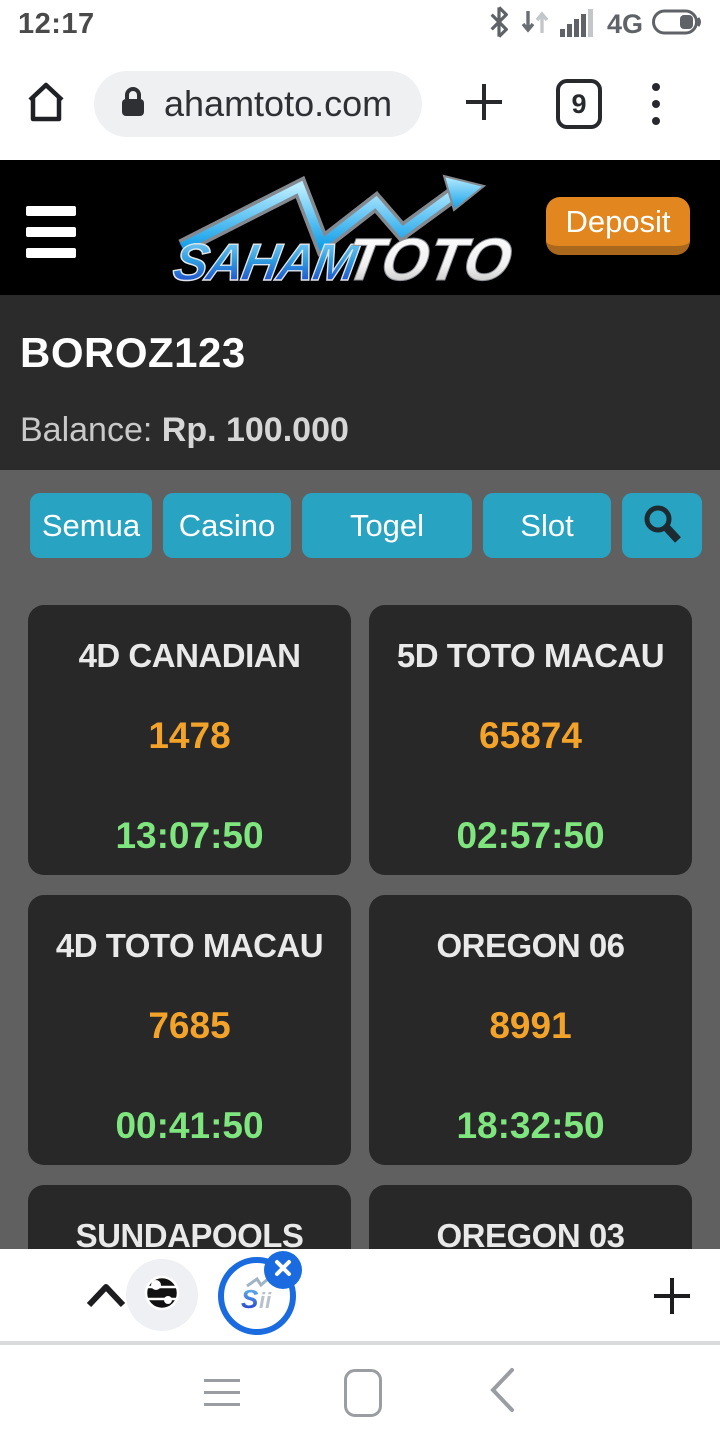  I want to click on filter-togel-button: Togel, so click(387, 525).